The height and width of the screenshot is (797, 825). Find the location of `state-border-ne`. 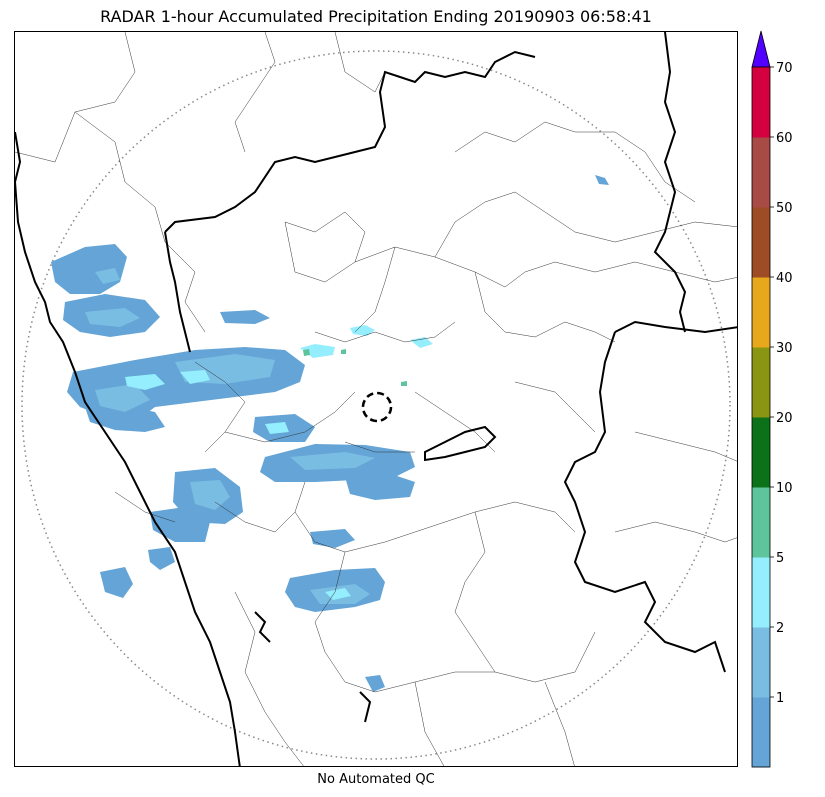

state-border-ne is located at coordinates (670, 182).